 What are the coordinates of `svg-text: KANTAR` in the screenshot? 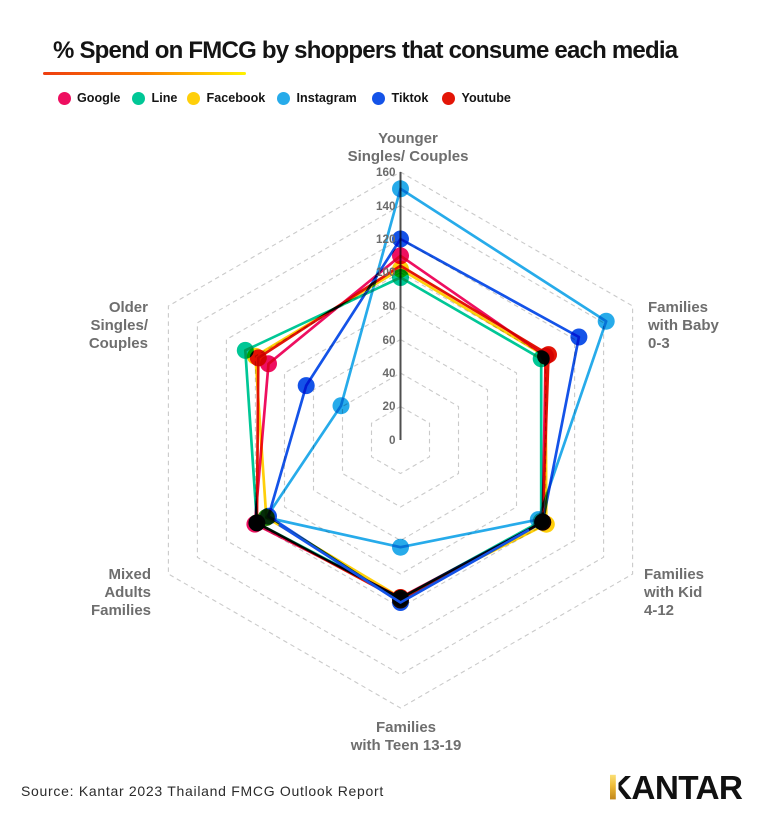 It's located at (675, 788).